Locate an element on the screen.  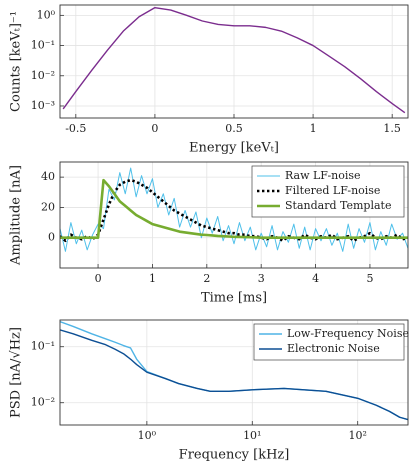
legend-label: Filtered LF-noise is located at coordinates (332, 190).